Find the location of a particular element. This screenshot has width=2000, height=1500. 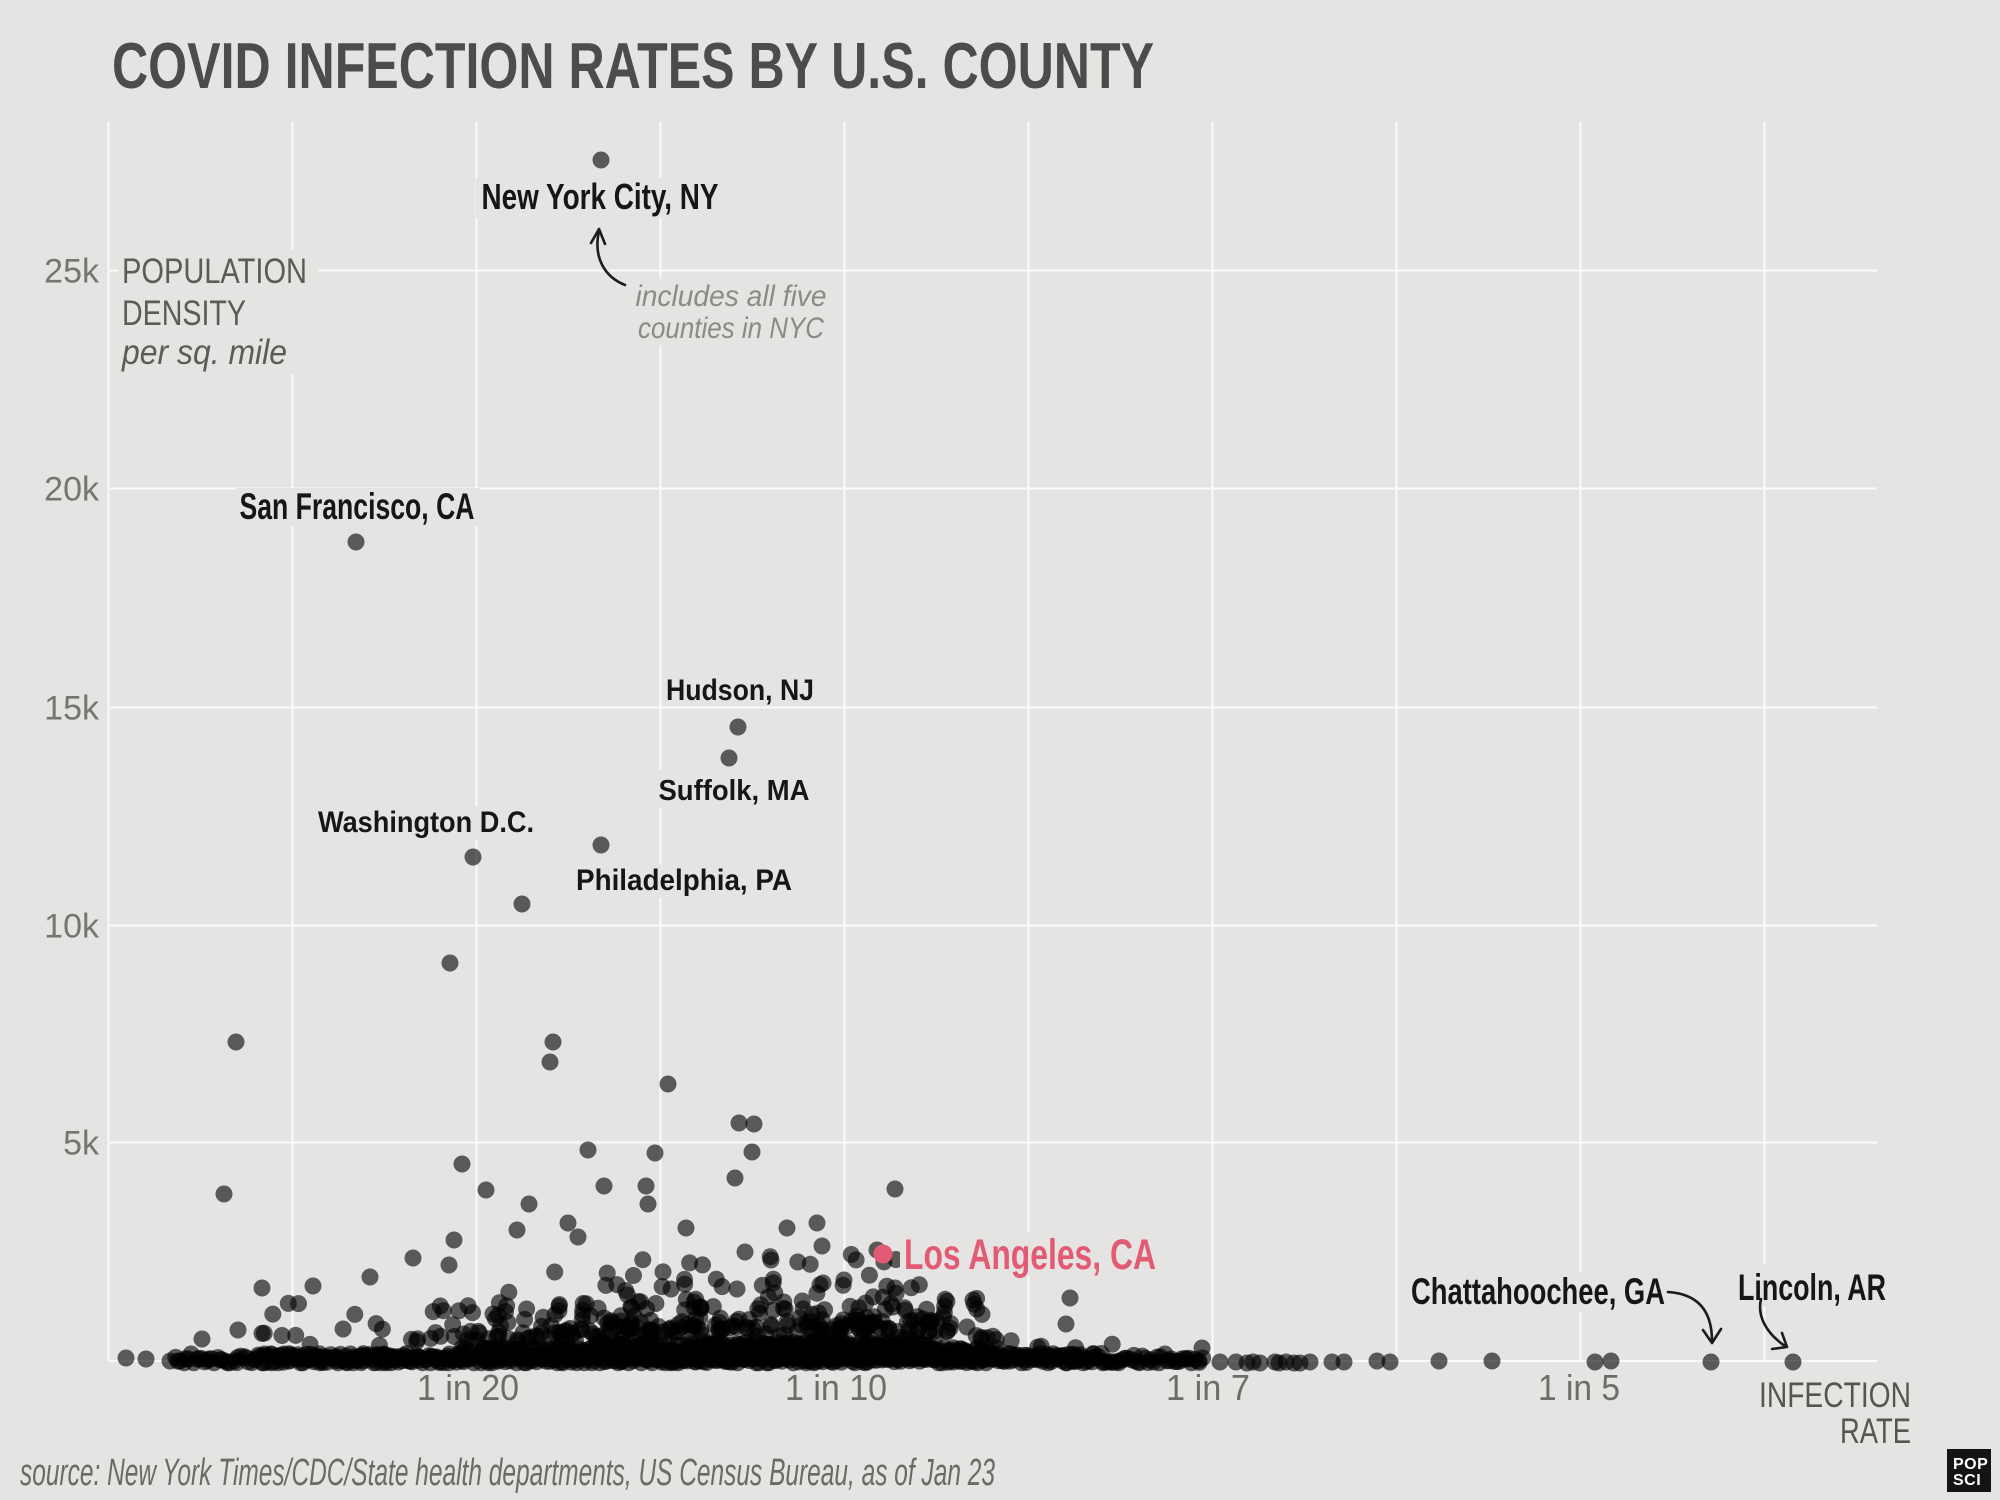

svg-text:COVID INFECTION RATES BY U.S.: COVID INFECTION RATES BY U.S. COUNTY is located at coordinates (633, 65).